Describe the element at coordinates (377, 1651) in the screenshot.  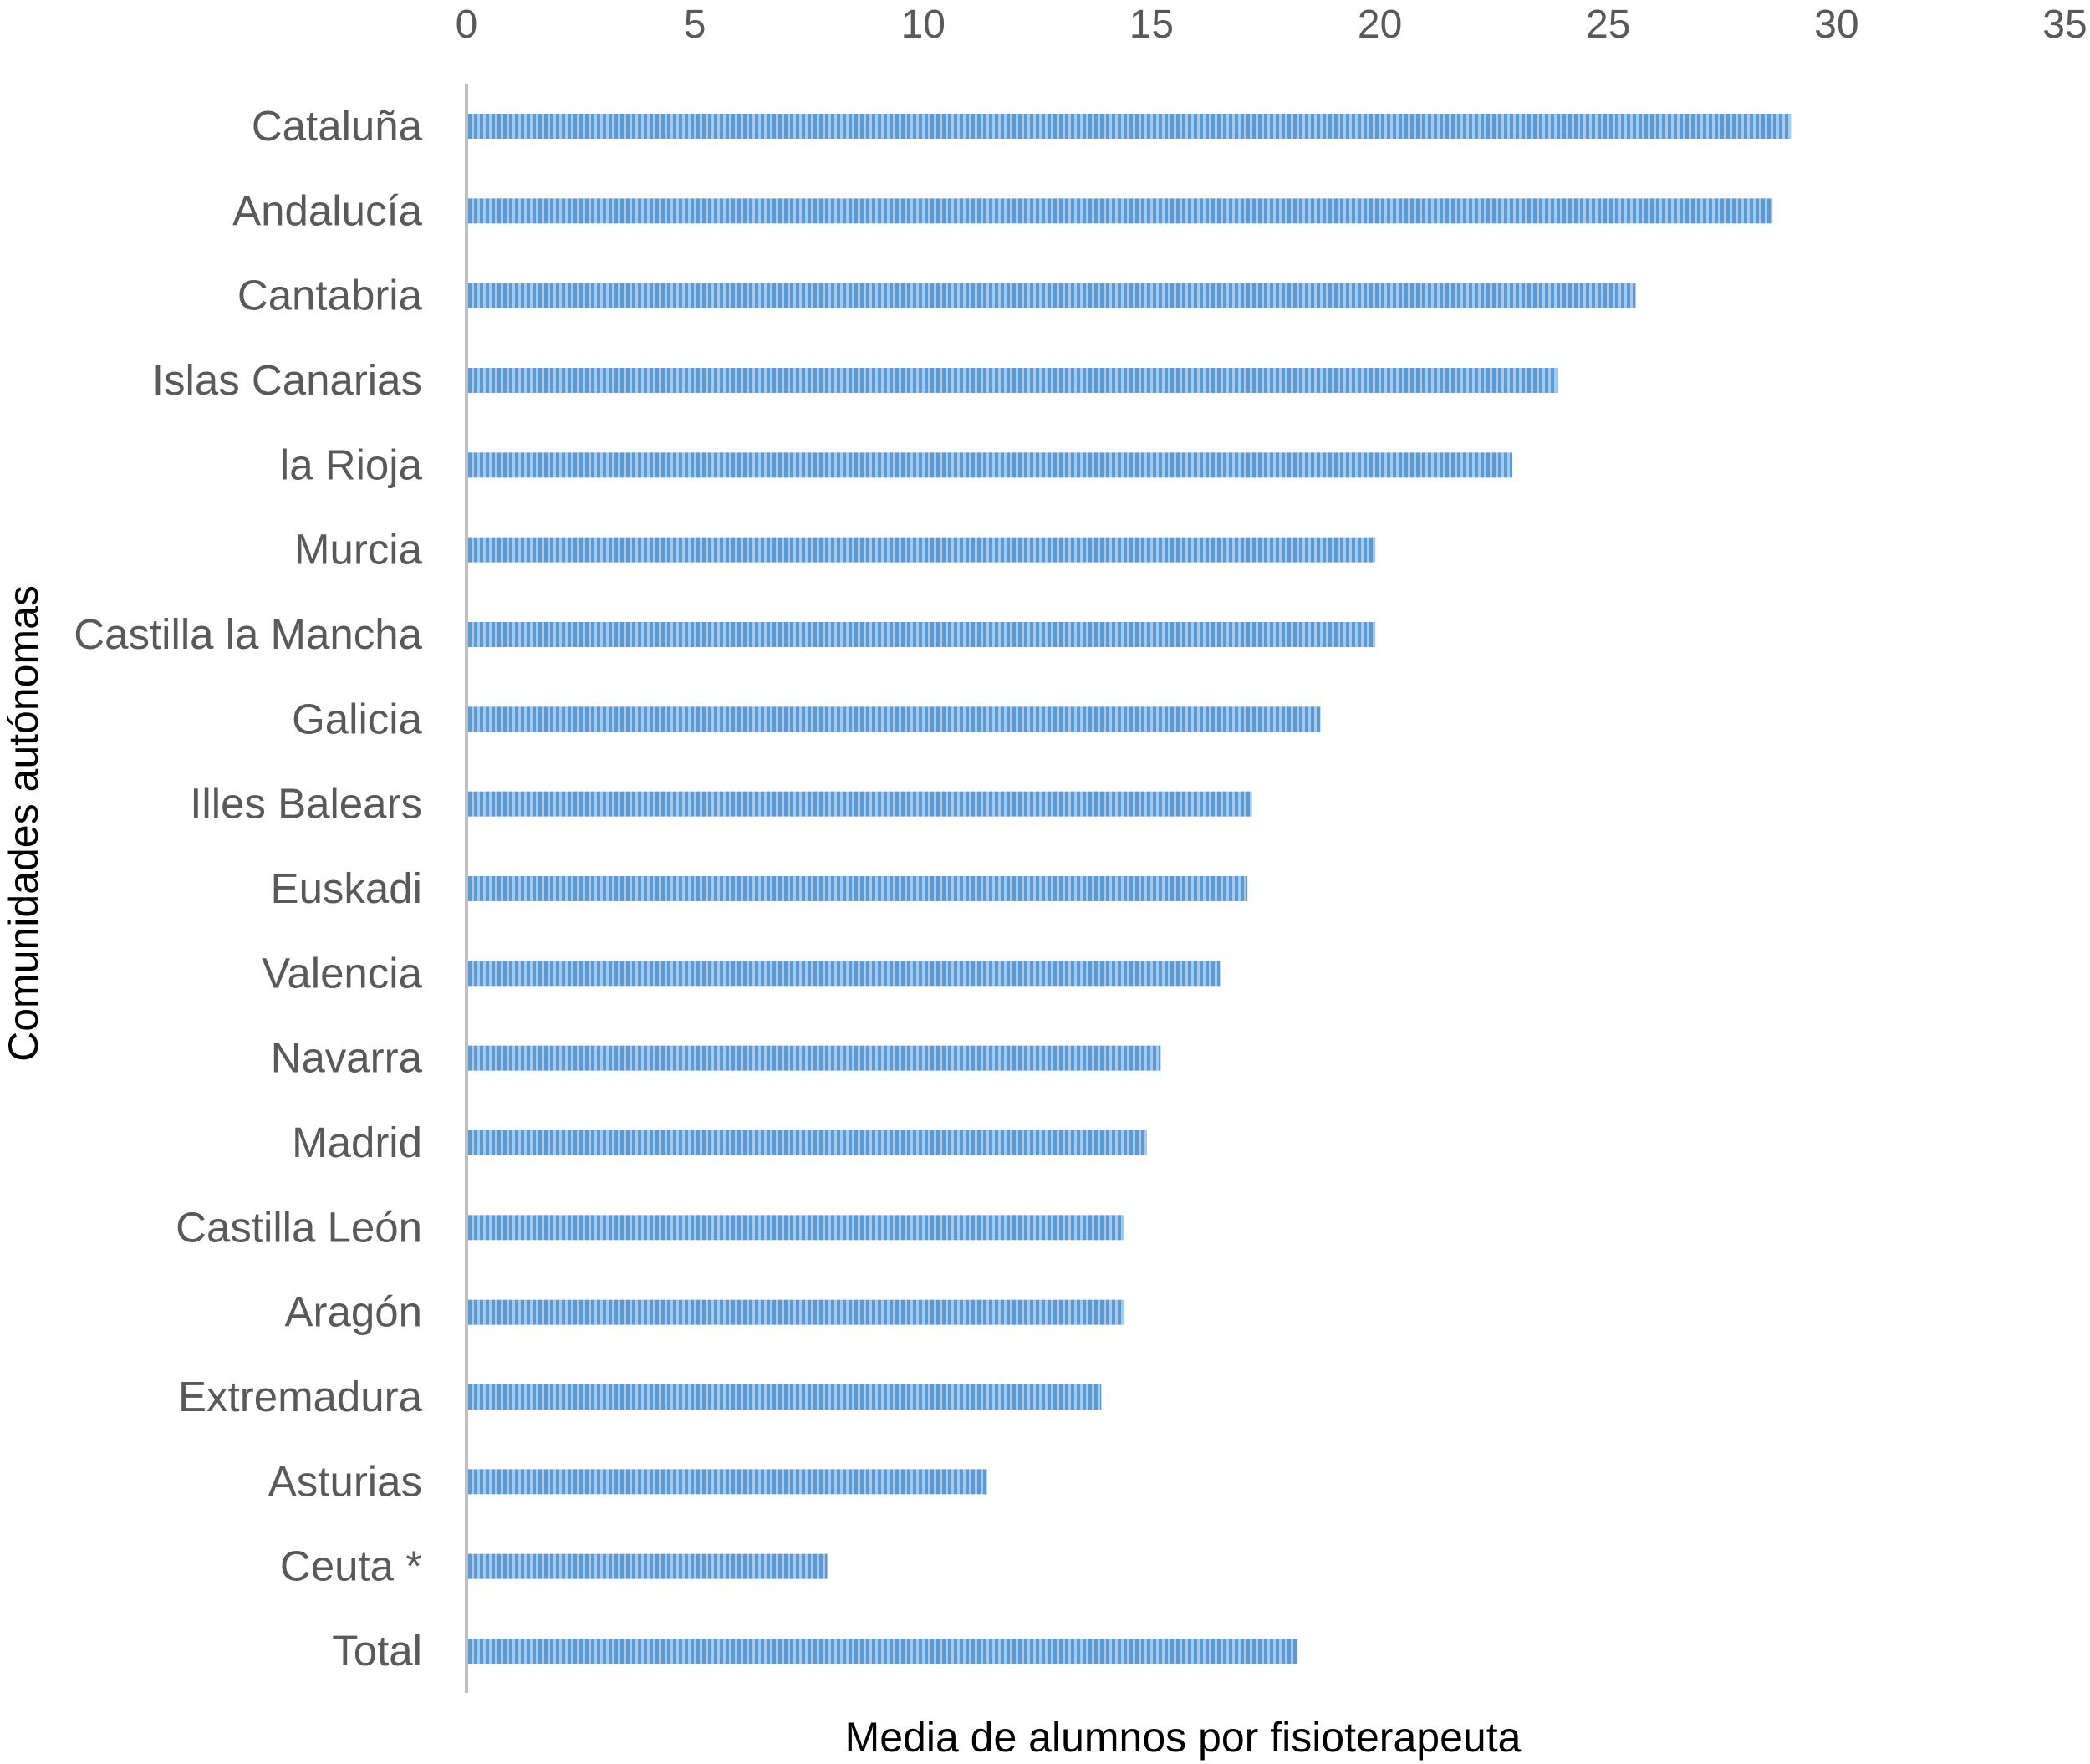
I see `category-label: Total` at that location.